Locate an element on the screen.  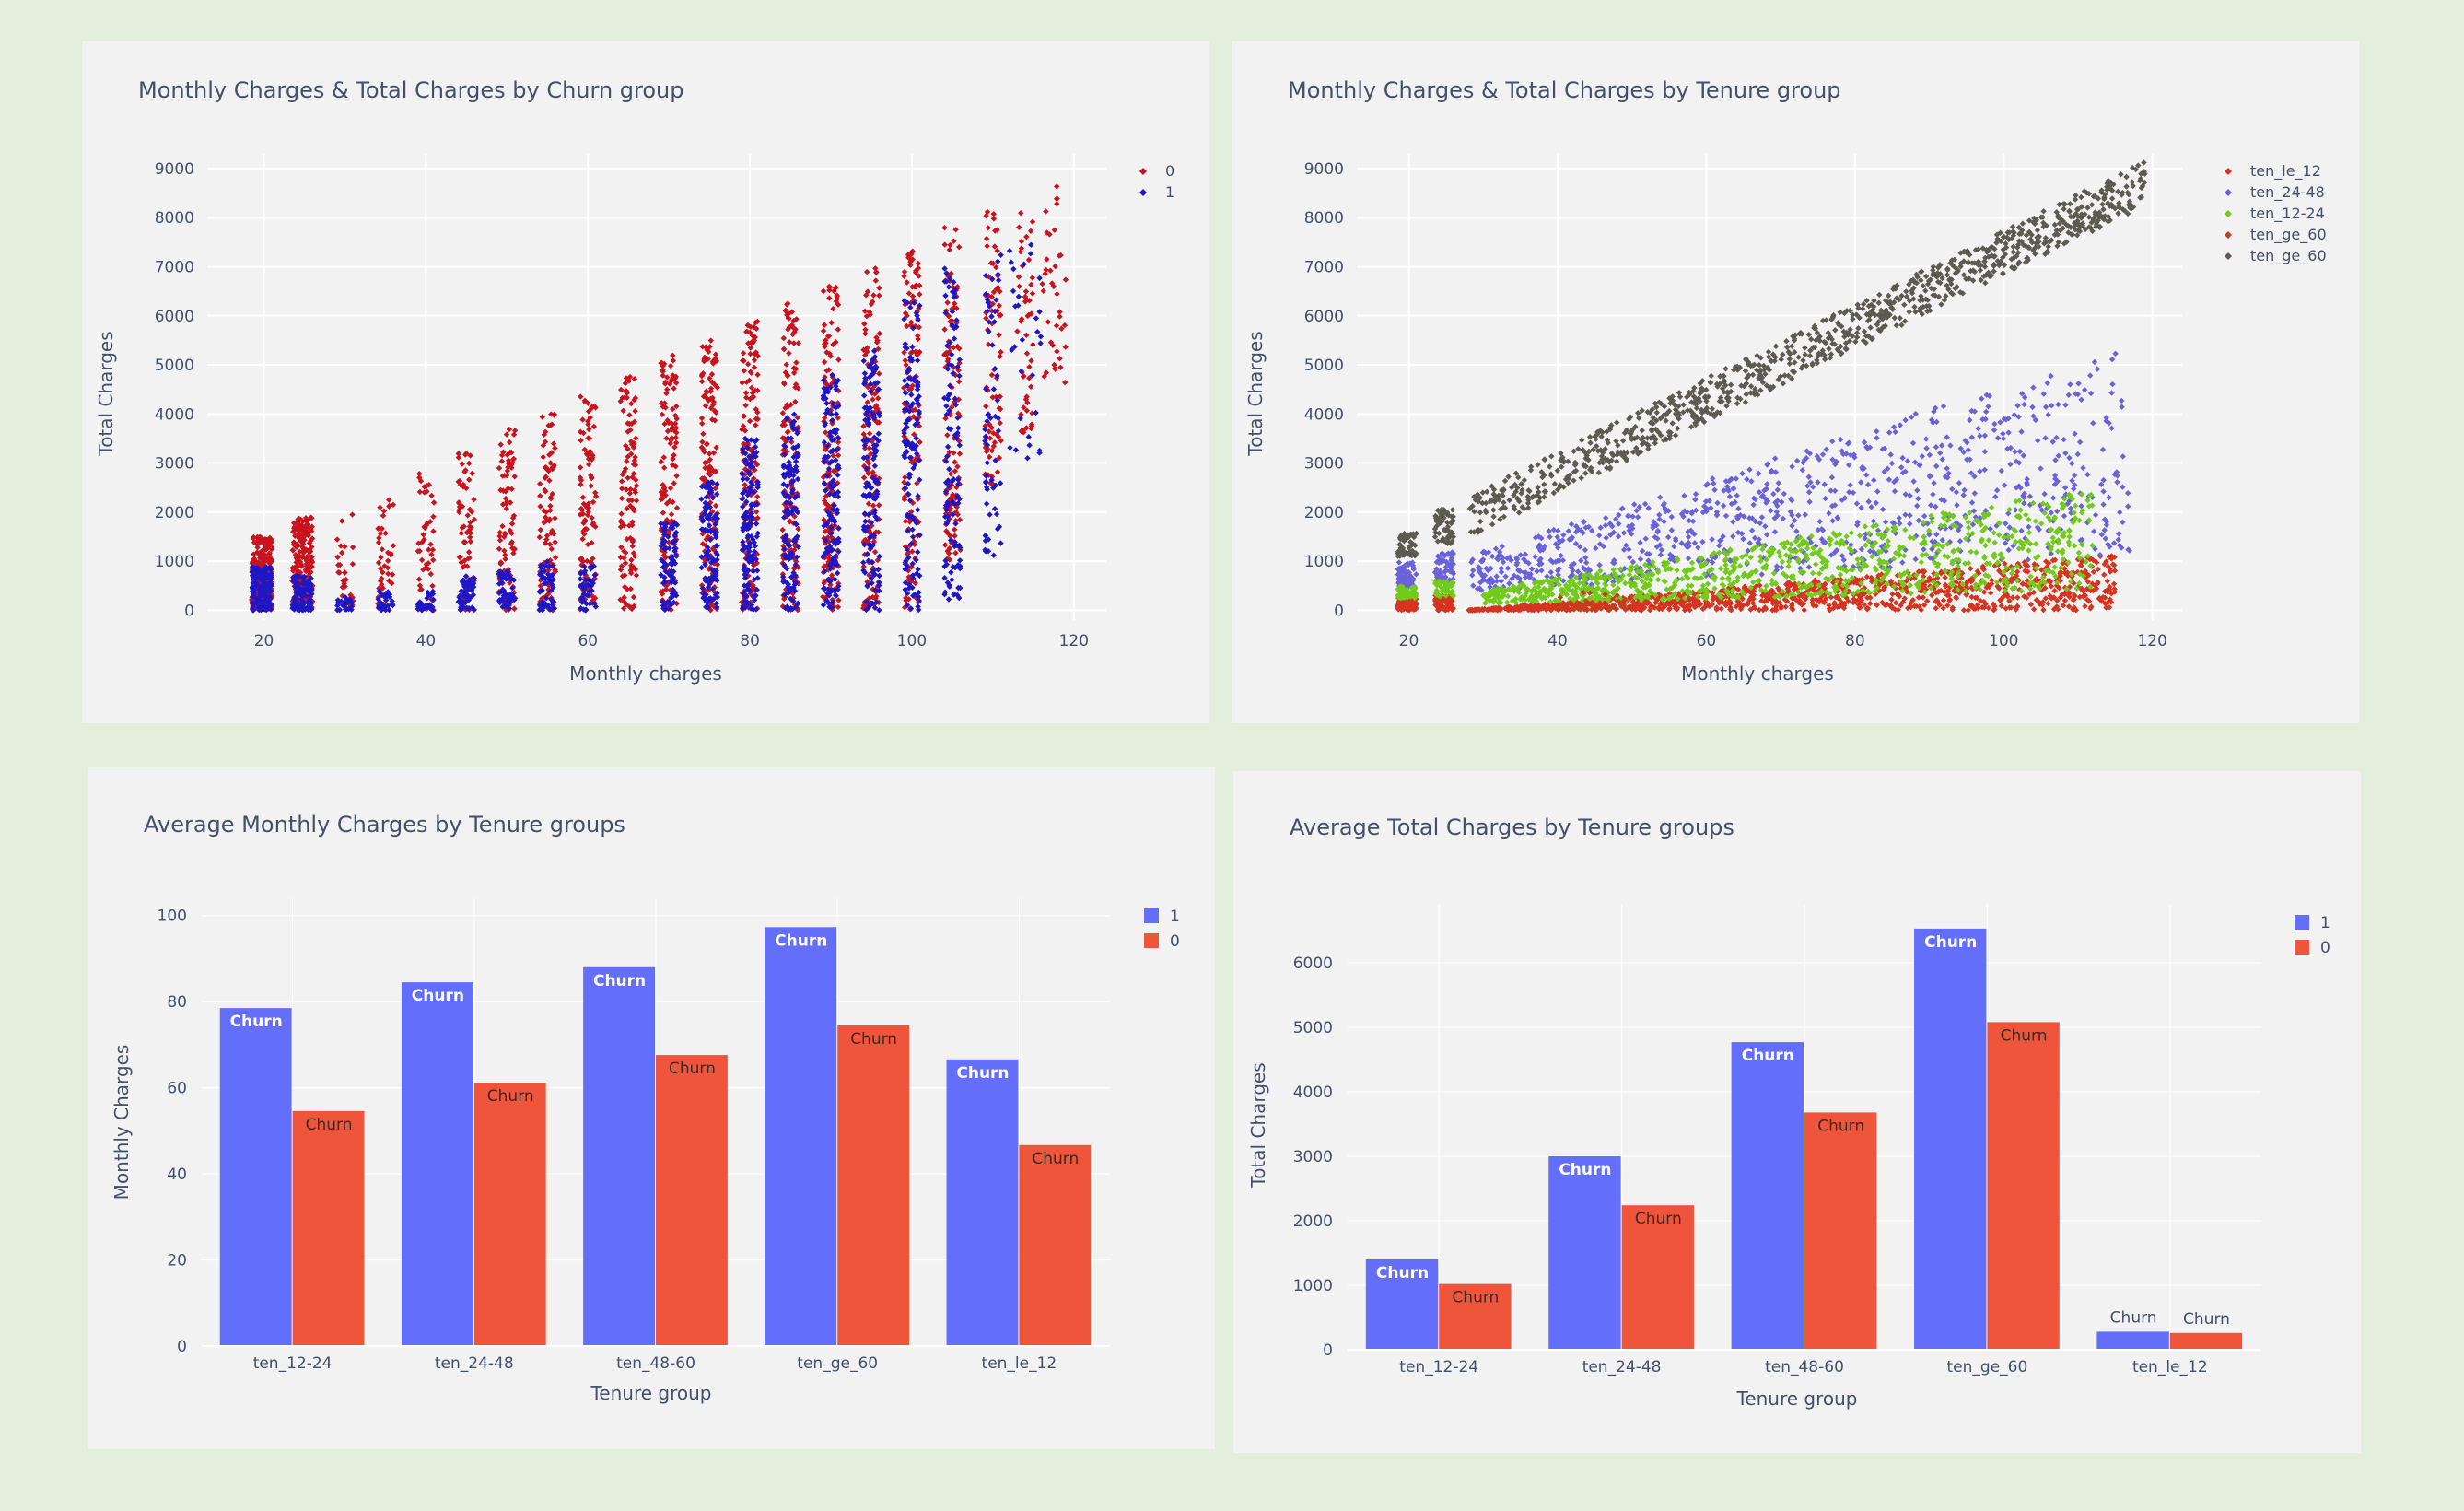
legend-marker is located at coordinates (1143, 172).